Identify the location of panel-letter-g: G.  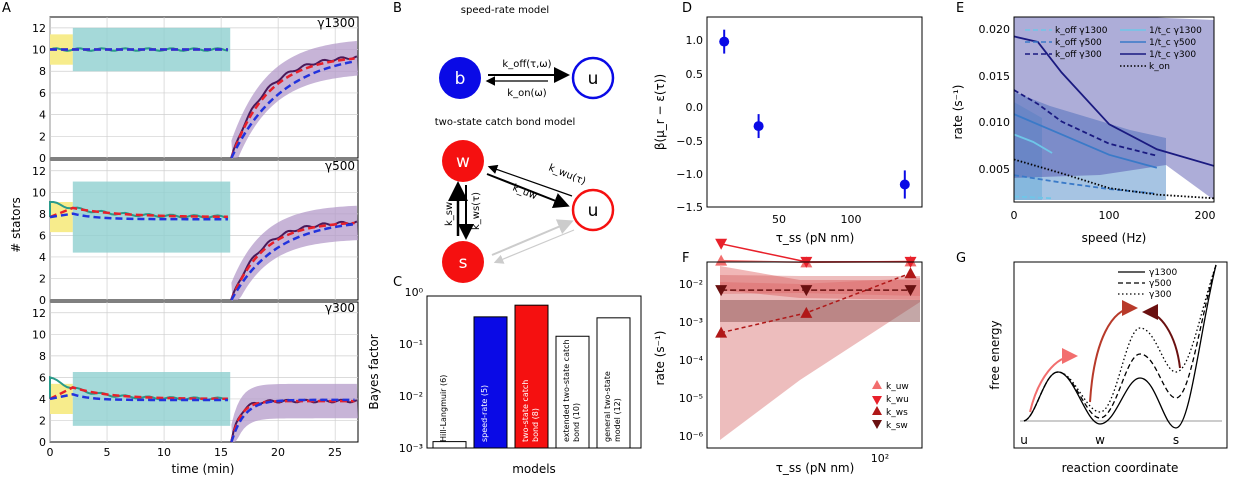
(961, 258).